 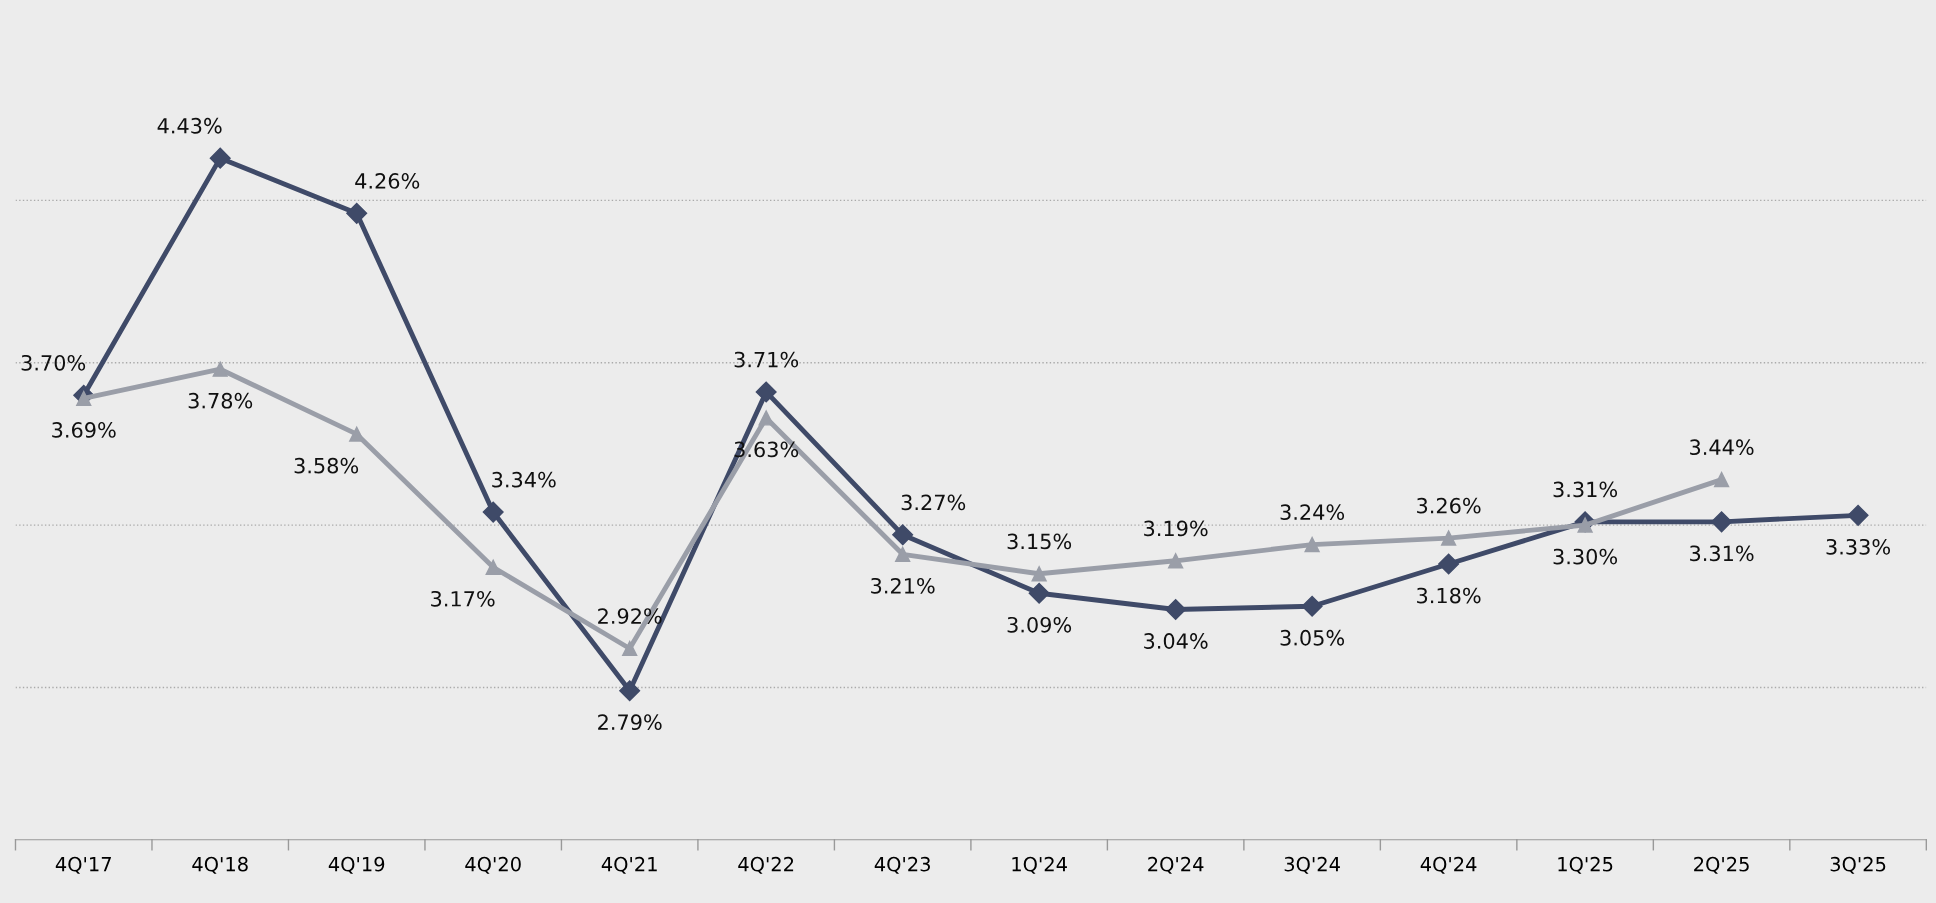 What do you see at coordinates (1176, 641) in the screenshot?
I see `data-label: 3.04%` at bounding box center [1176, 641].